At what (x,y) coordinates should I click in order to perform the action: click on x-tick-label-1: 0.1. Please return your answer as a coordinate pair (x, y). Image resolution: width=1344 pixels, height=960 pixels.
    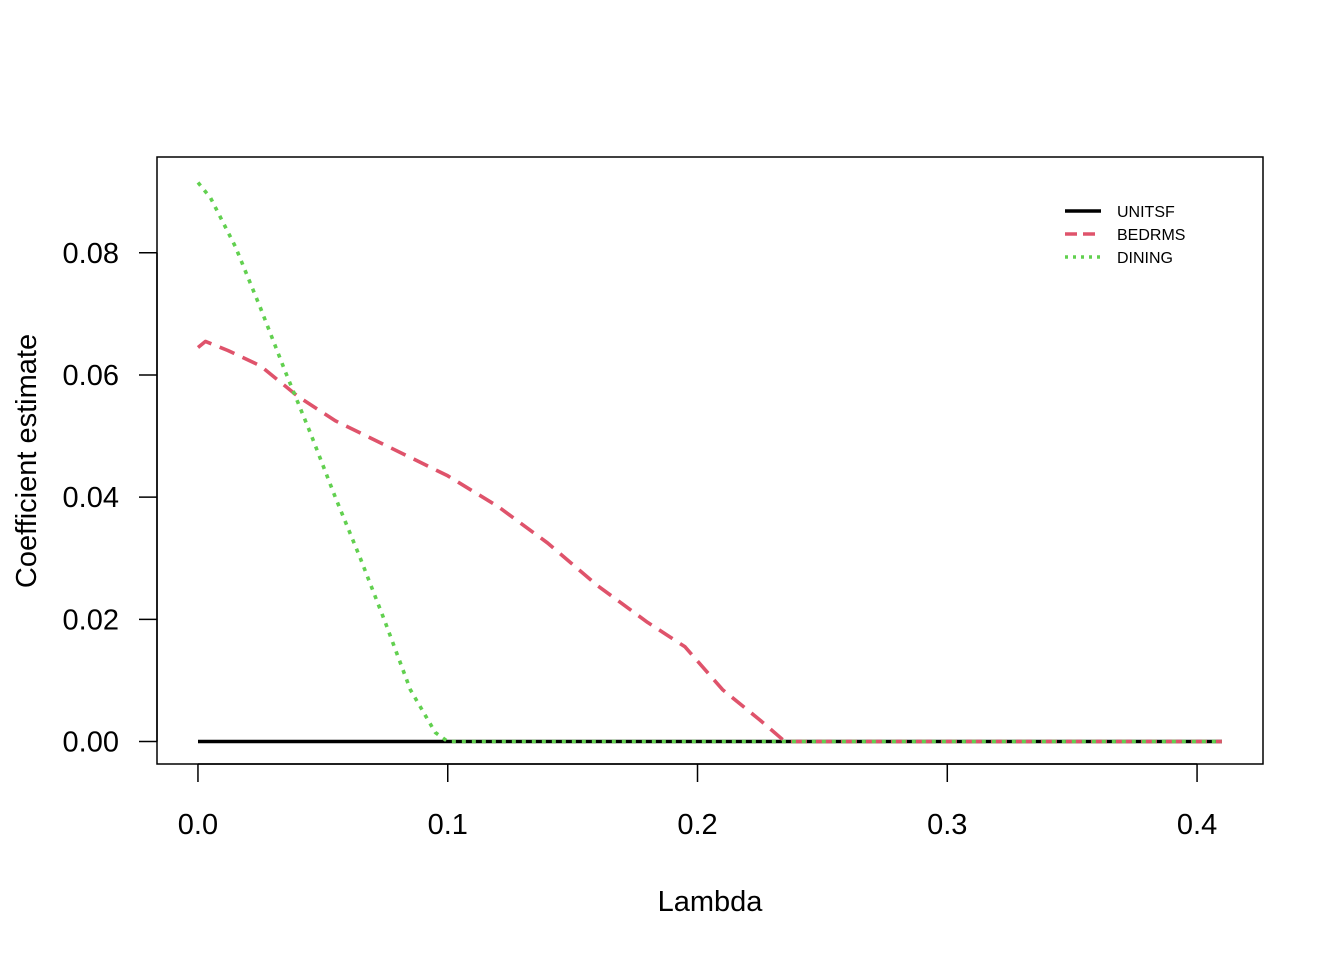
    Looking at the image, I should click on (448, 825).